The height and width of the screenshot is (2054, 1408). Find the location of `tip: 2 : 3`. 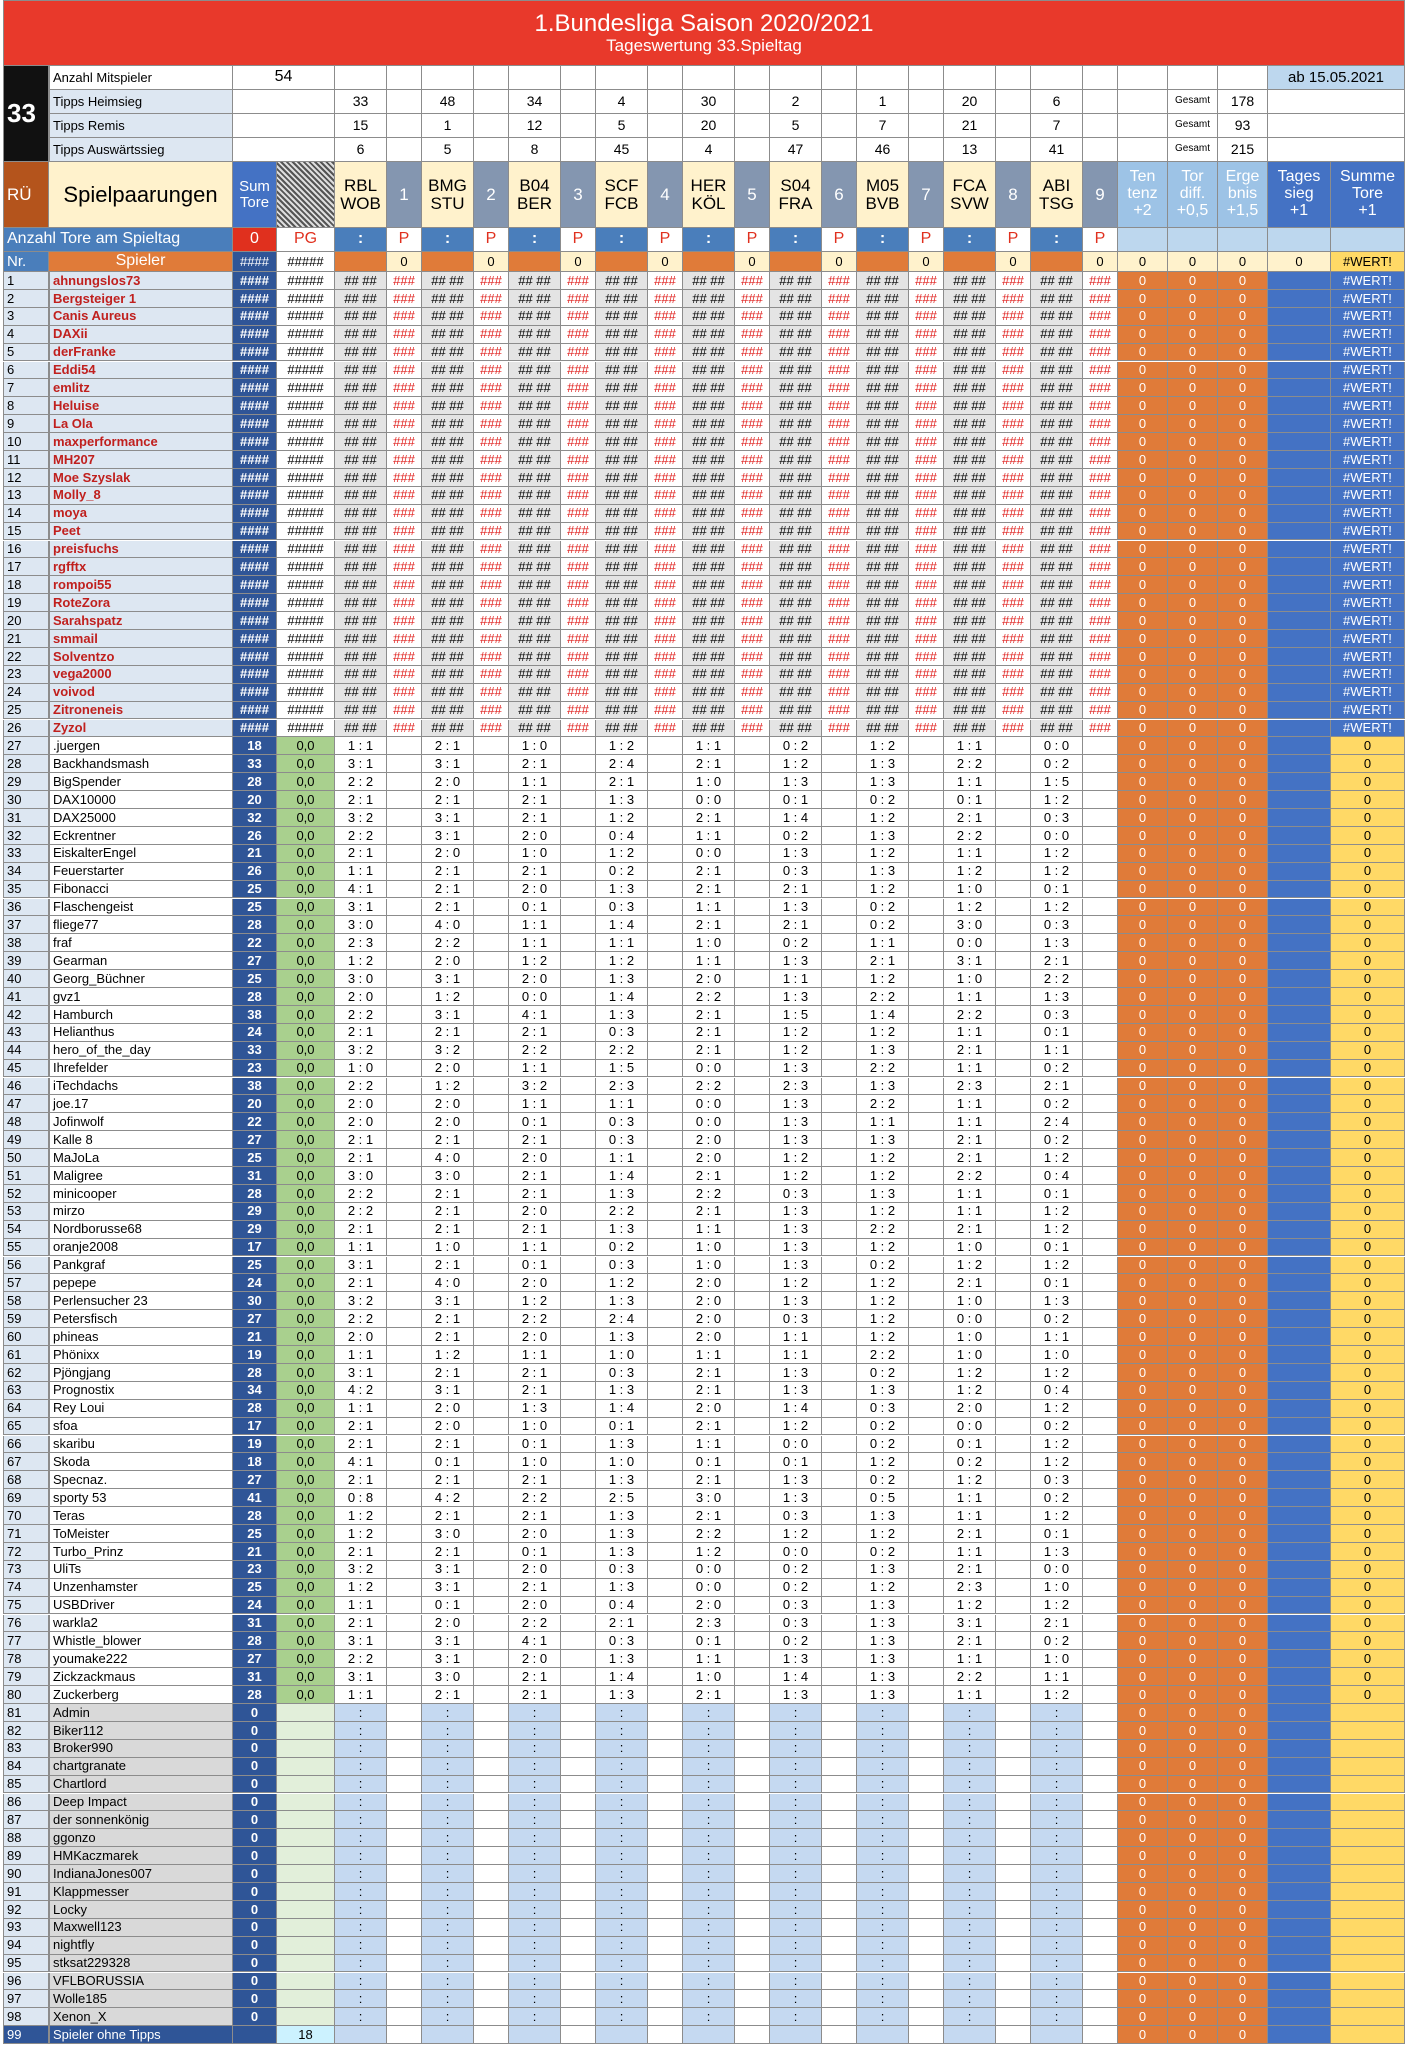

tip: 2 : 3 is located at coordinates (796, 1086).